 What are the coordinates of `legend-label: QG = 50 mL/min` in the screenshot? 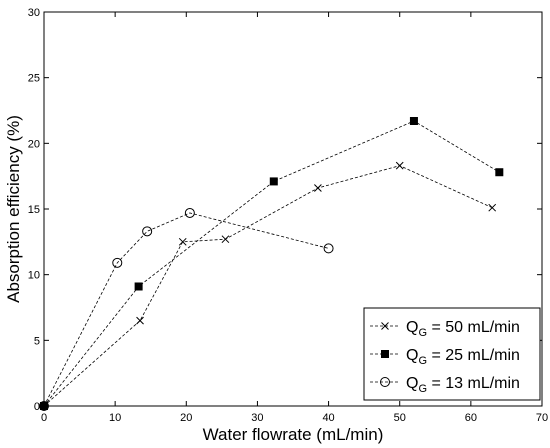 It's located at (463, 329).